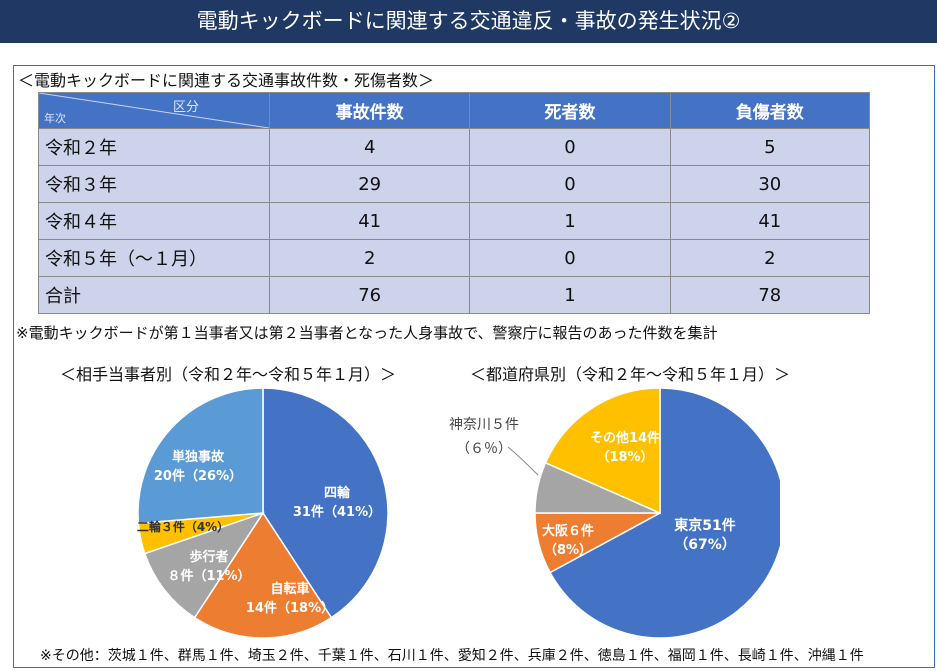 The height and width of the screenshot is (671, 937). I want to click on pie-slice-その他, so click(602, 451).